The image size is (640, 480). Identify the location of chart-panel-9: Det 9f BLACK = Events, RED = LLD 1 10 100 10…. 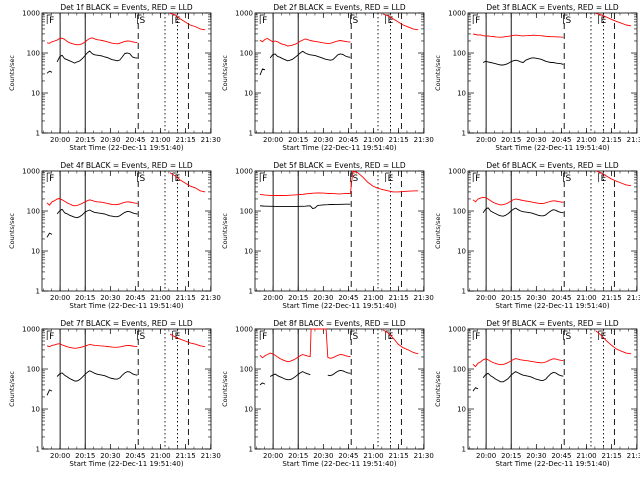
(537, 393).